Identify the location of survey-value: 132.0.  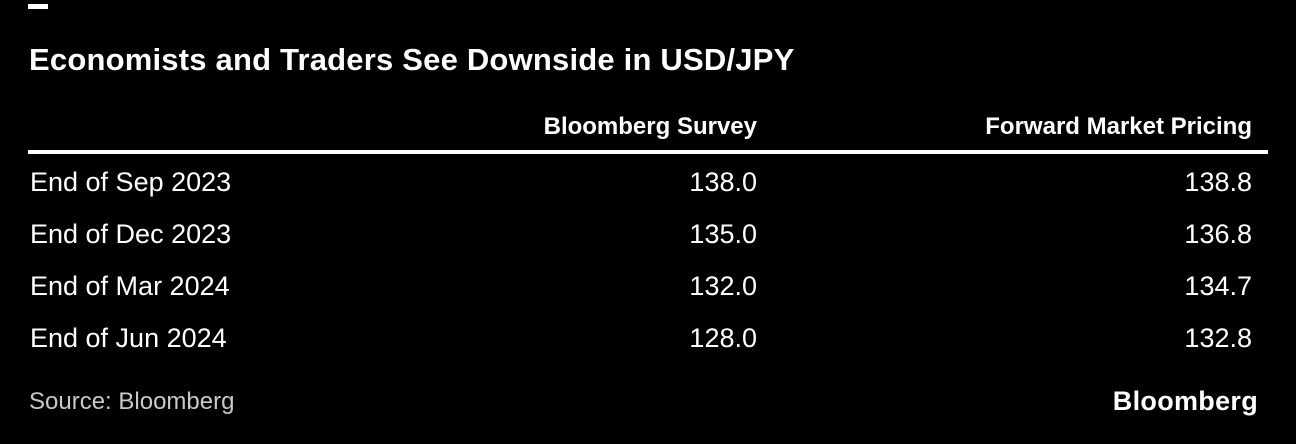
(723, 285).